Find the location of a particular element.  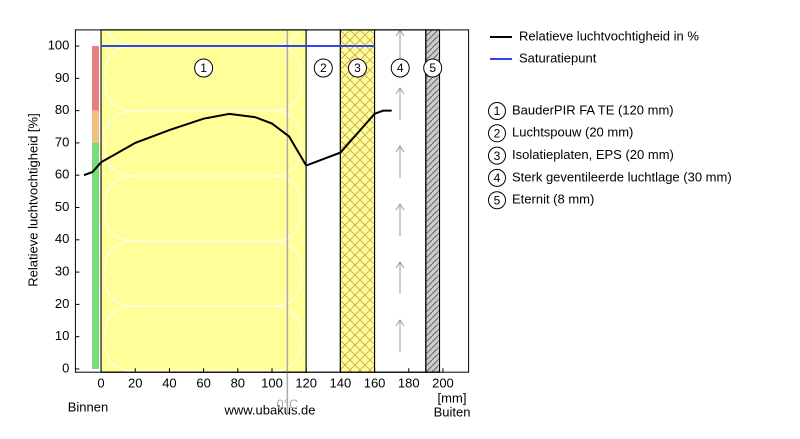

y-tick-label: 70 is located at coordinates (62, 141).